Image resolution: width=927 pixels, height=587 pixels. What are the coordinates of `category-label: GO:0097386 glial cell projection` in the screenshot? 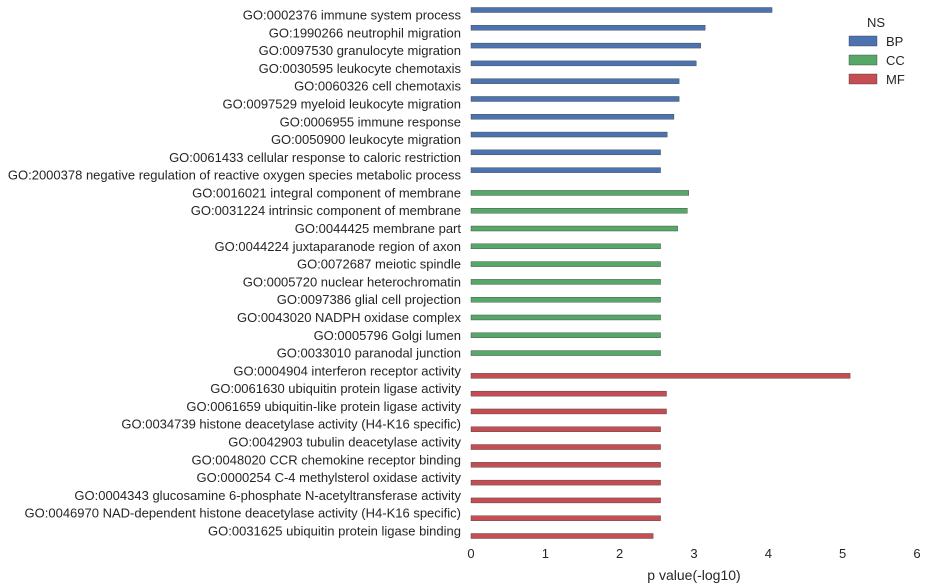 It's located at (369, 299).